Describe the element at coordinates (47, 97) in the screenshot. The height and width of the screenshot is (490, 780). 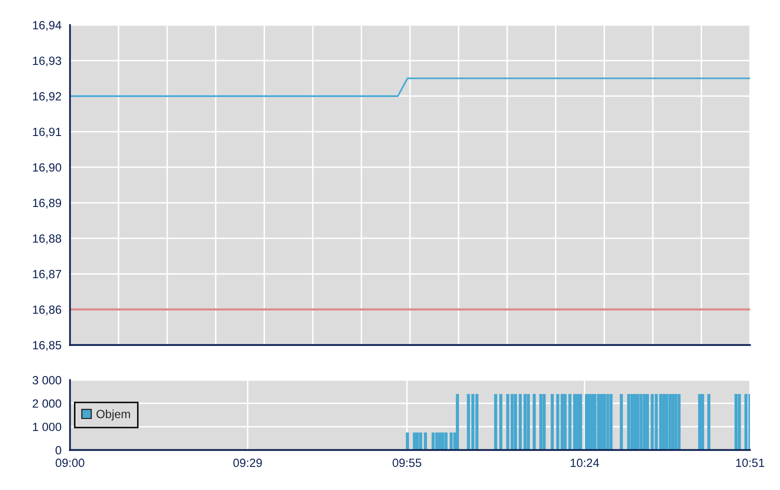
I see `y-tick-label: 16,92` at that location.